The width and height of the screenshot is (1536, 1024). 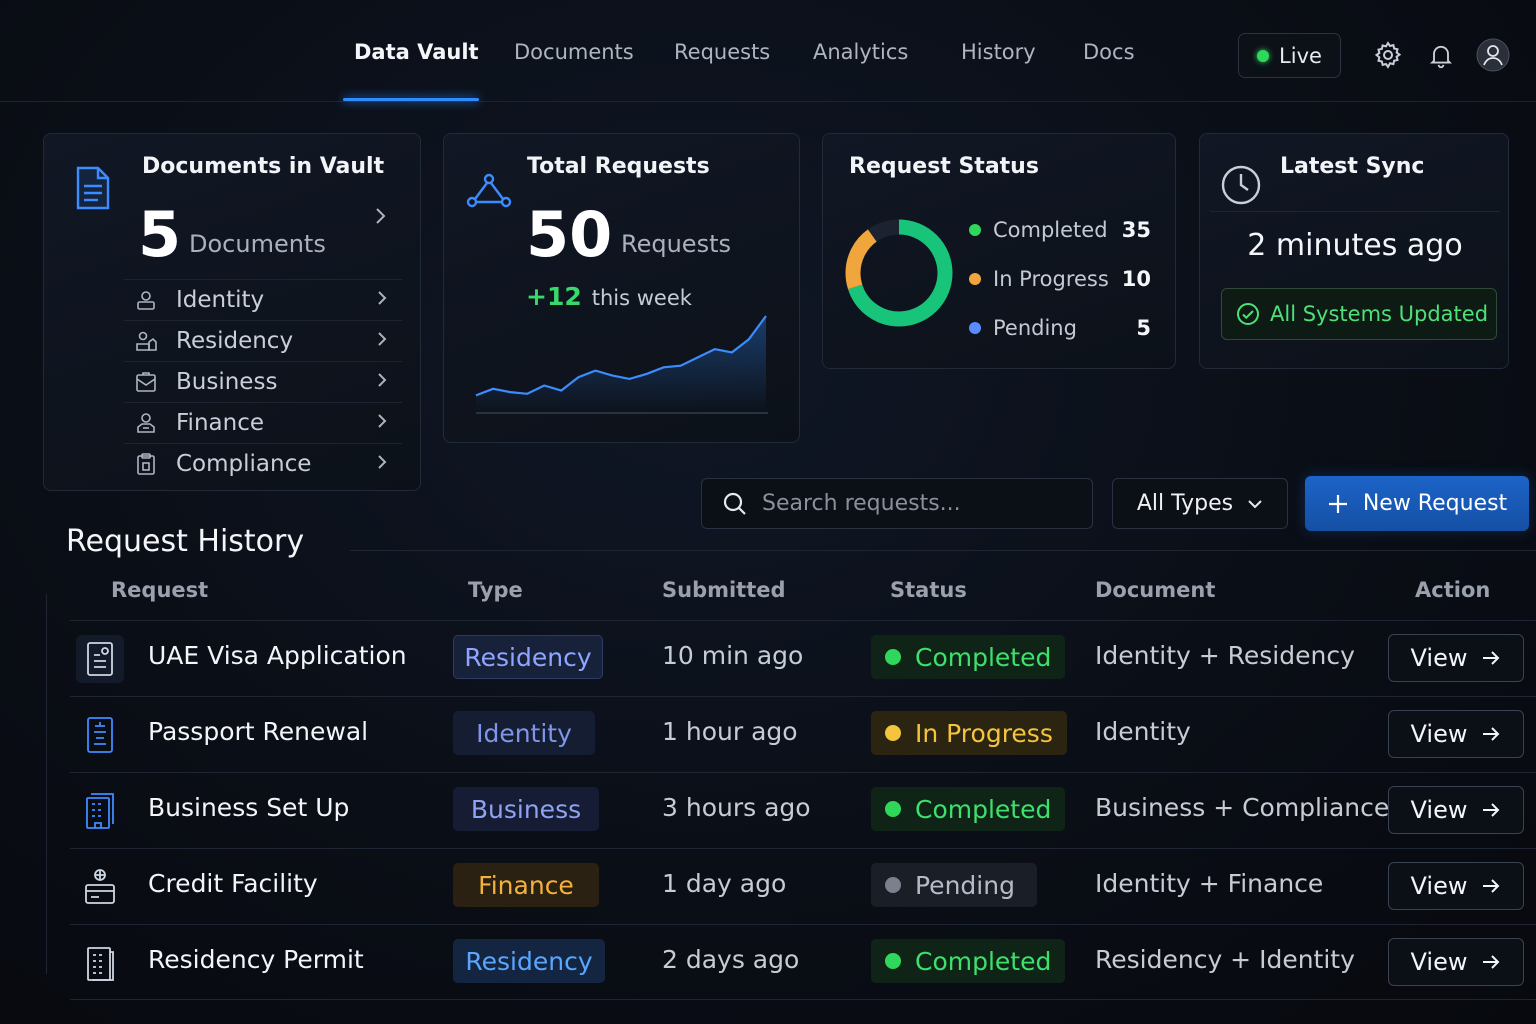 I want to click on check-circle-icon, so click(x=1248, y=314).